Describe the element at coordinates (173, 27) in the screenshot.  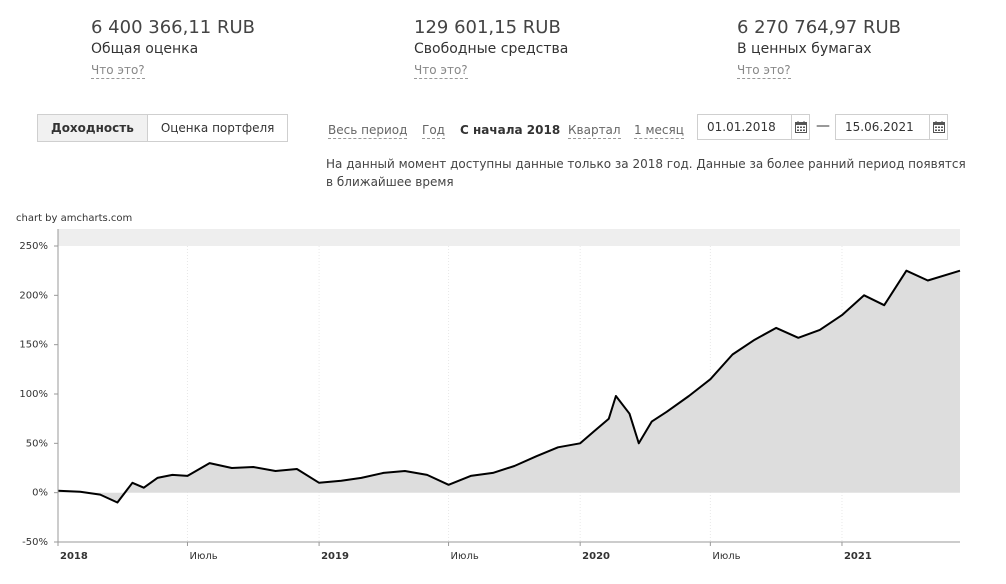
I see `total-value: 6 400 366,11 RUB` at that location.